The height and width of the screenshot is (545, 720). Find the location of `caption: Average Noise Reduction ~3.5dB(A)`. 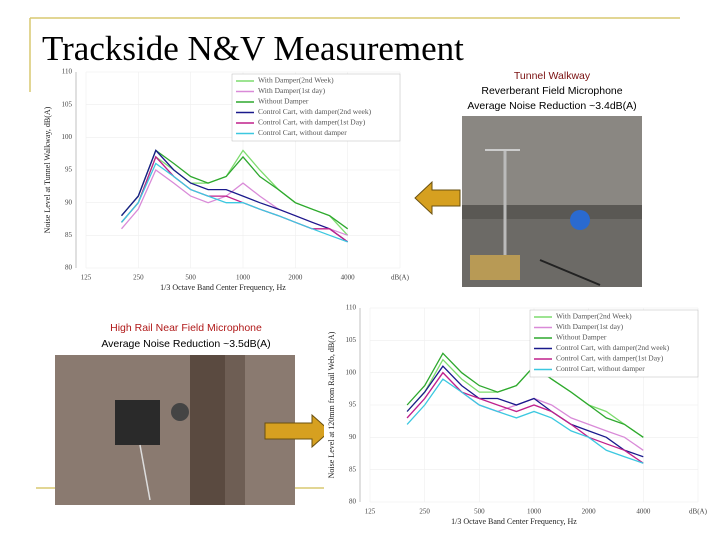

caption: Average Noise Reduction ~3.5dB(A) is located at coordinates (185, 344).